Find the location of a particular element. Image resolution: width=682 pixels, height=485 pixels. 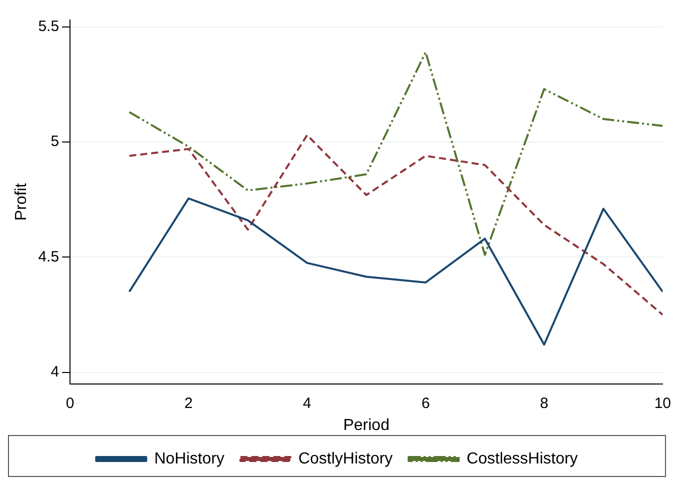

y-tick-label: 5 is located at coordinates (55, 141).